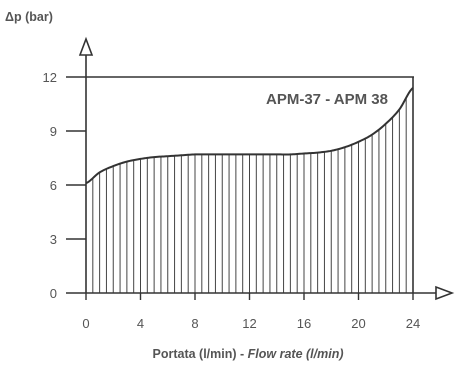 The width and height of the screenshot is (462, 367). I want to click on x-tick-label: 0, so click(85, 323).